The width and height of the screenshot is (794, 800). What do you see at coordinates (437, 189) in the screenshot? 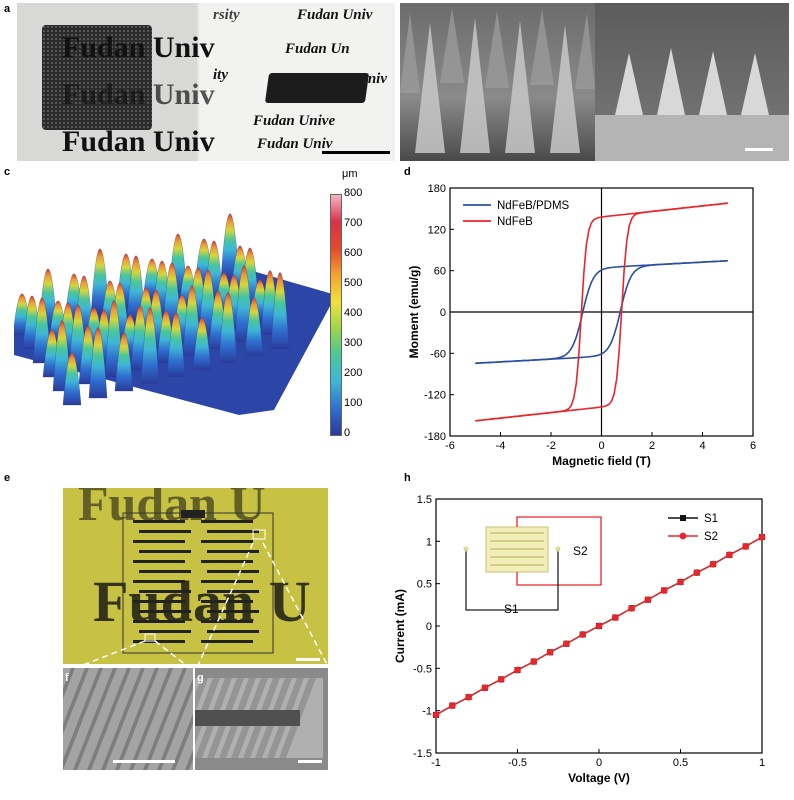
I see `y-tick-label: 180` at bounding box center [437, 189].